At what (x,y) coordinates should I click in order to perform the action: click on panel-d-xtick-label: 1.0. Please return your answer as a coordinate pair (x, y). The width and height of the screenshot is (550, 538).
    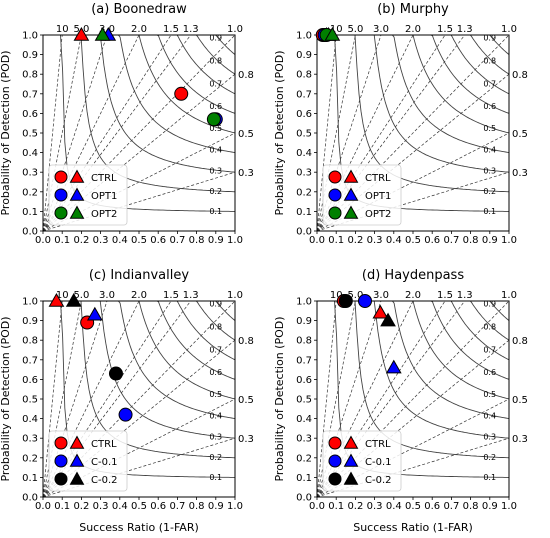
    Looking at the image, I should click on (509, 506).